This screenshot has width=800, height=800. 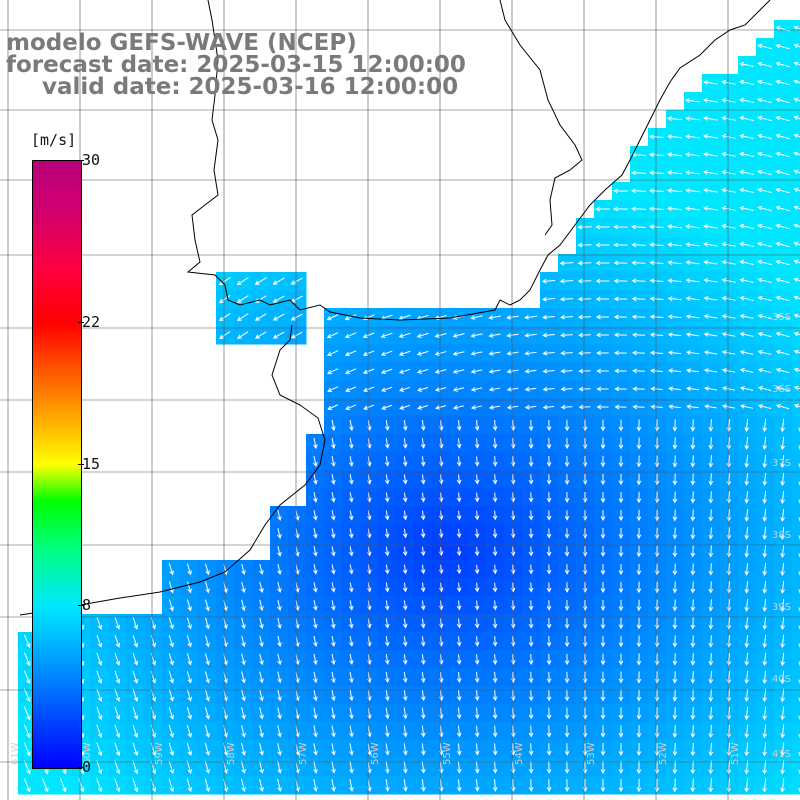 What do you see at coordinates (181, 43) in the screenshot?
I see `map-title: modelo GEFS-WAVE (NCEP)` at bounding box center [181, 43].